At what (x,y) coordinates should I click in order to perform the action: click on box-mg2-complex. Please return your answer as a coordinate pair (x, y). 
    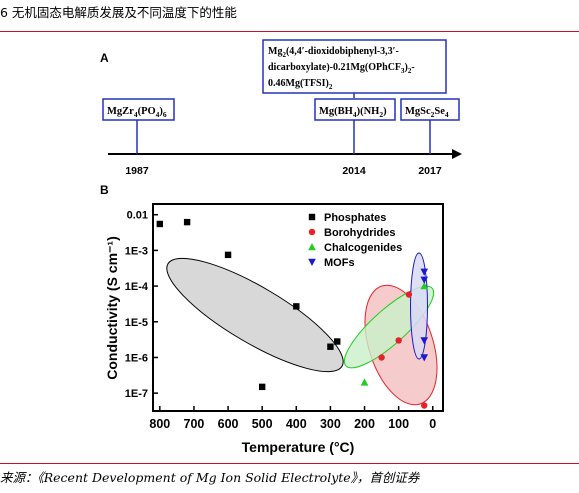
    Looking at the image, I should click on (354, 66).